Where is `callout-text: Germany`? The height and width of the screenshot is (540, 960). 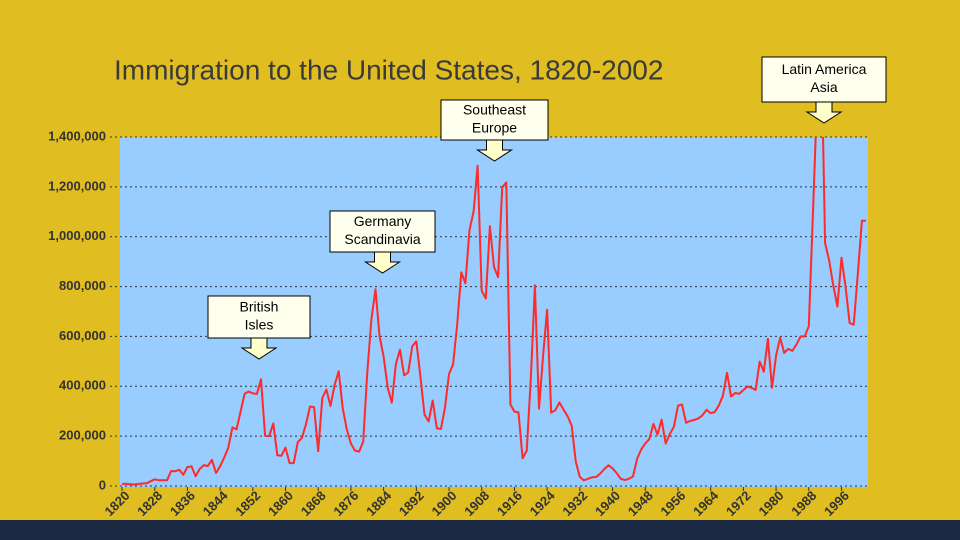
callout-text: Germany is located at coordinates (383, 221).